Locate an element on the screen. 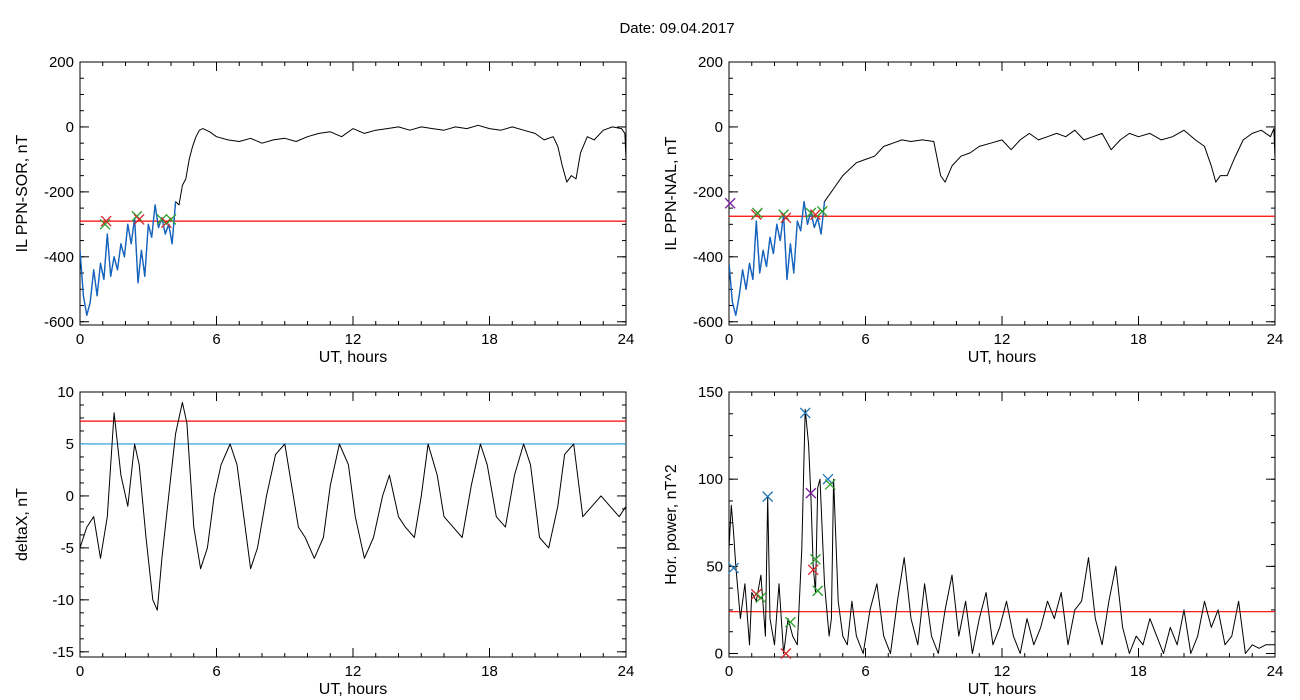 The image size is (1300, 700). y-tick-label: 50 is located at coordinates (714, 566).